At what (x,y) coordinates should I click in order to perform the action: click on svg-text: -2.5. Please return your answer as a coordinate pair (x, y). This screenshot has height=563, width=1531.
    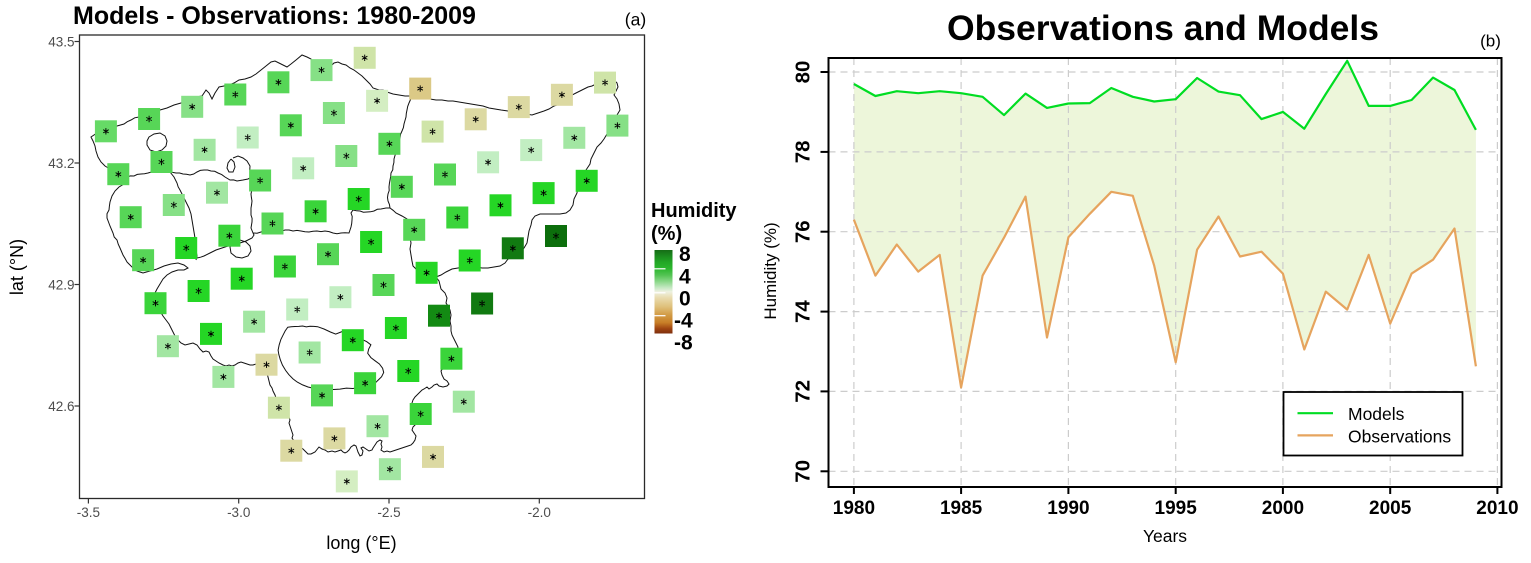
    Looking at the image, I should click on (388, 512).